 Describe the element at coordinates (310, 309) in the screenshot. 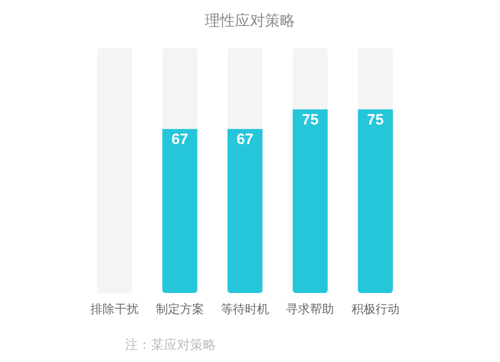

I see `x-tick-label: 寻求帮助` at that location.